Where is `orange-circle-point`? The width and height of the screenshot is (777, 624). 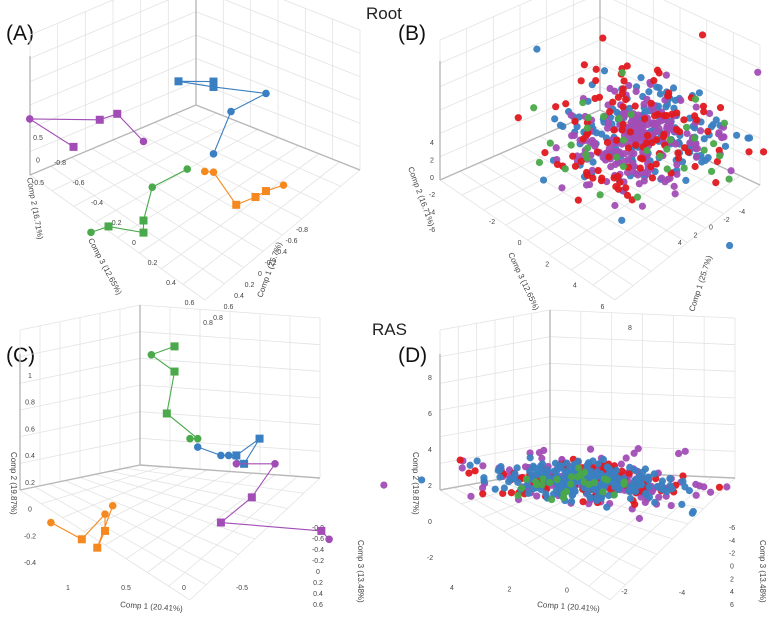
orange-circle-point is located at coordinates (204, 171).